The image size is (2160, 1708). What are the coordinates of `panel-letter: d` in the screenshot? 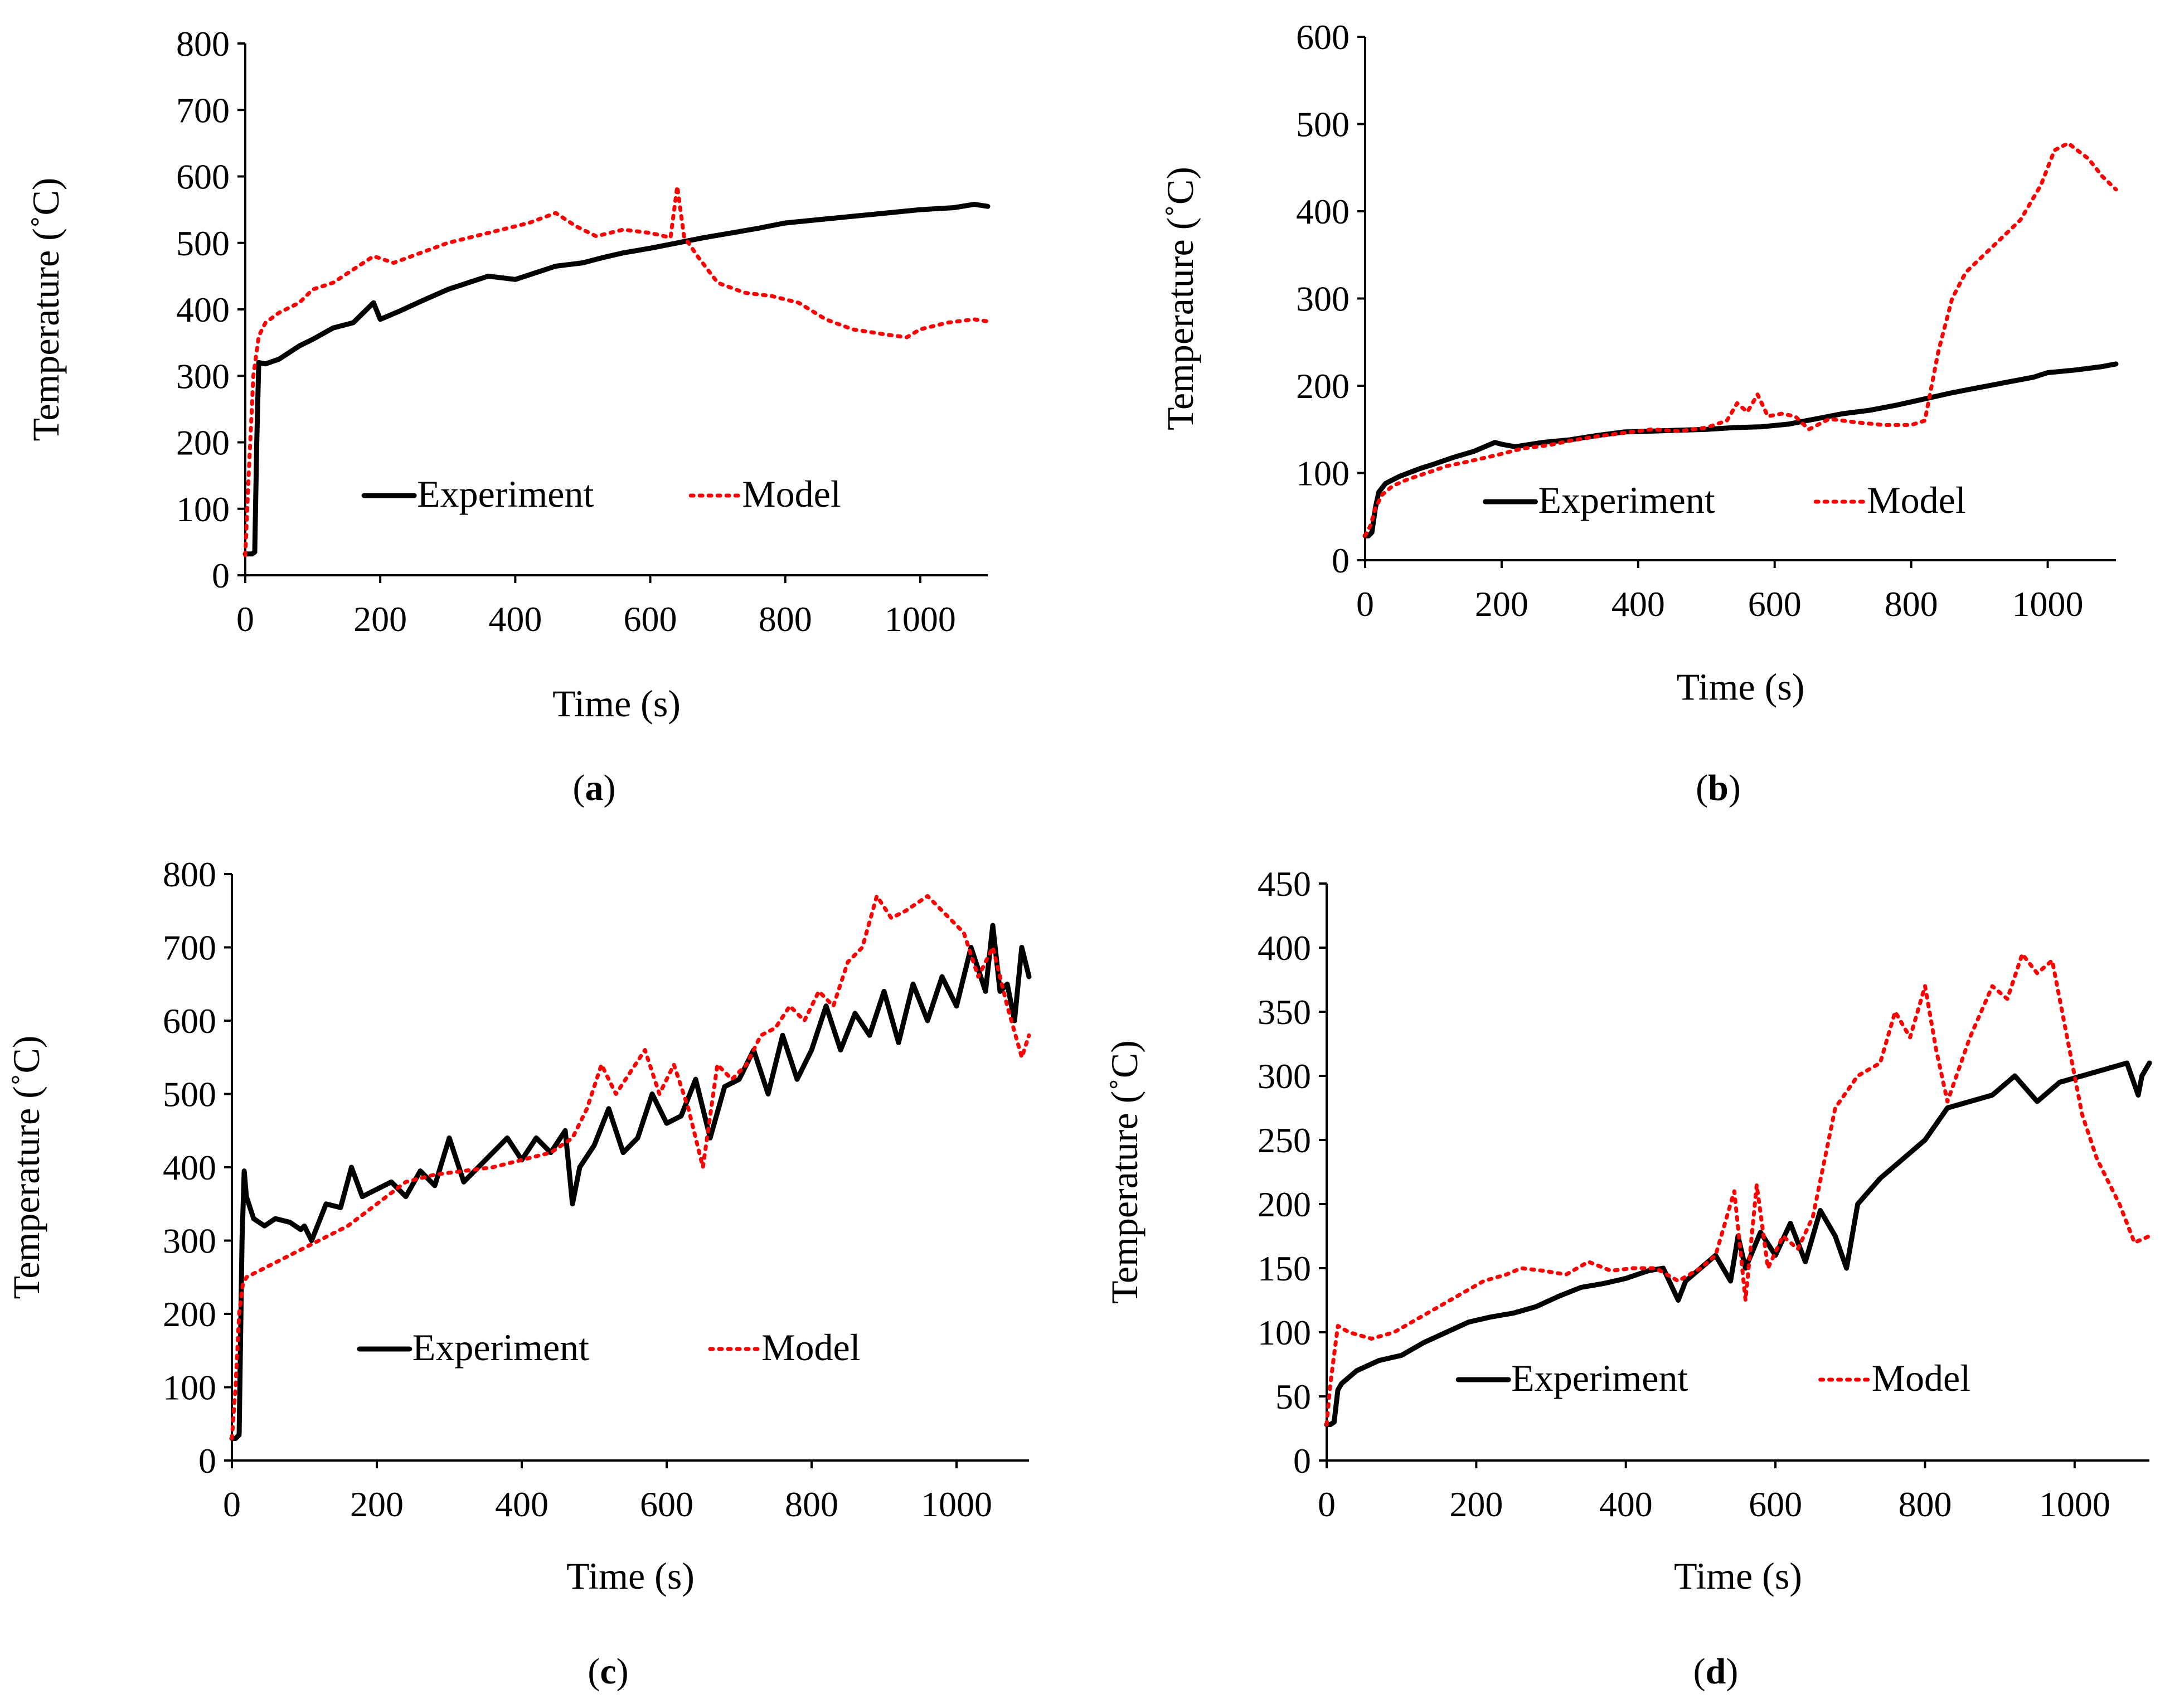 It's located at (1716, 1671).